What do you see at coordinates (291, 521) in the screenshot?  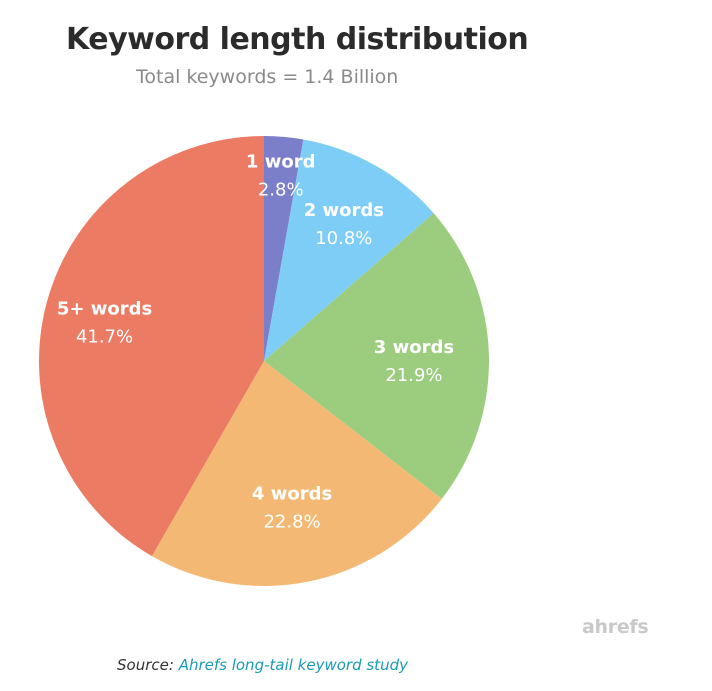 I see `slice-value-4-words: 22.8%` at bounding box center [291, 521].